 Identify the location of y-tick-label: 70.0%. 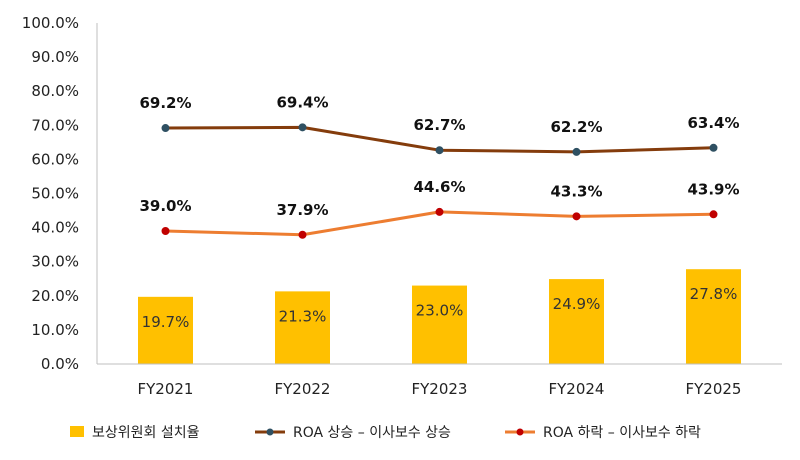
(55, 125).